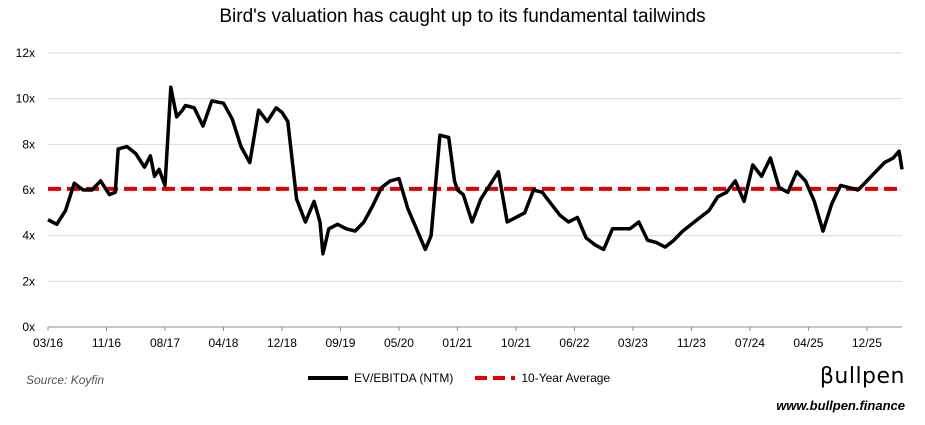 Image resolution: width=925 pixels, height=425 pixels. What do you see at coordinates (28, 327) in the screenshot?
I see `y-tick-label: 0x` at bounding box center [28, 327].